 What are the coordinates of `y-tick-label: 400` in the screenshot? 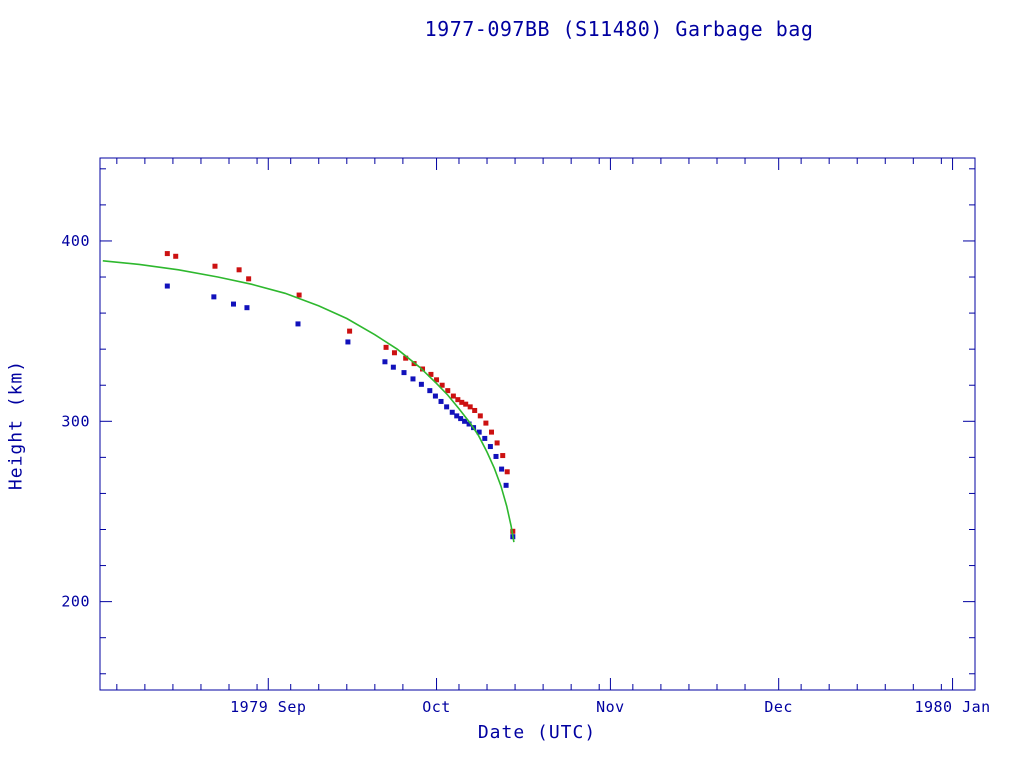 It's located at (75, 241).